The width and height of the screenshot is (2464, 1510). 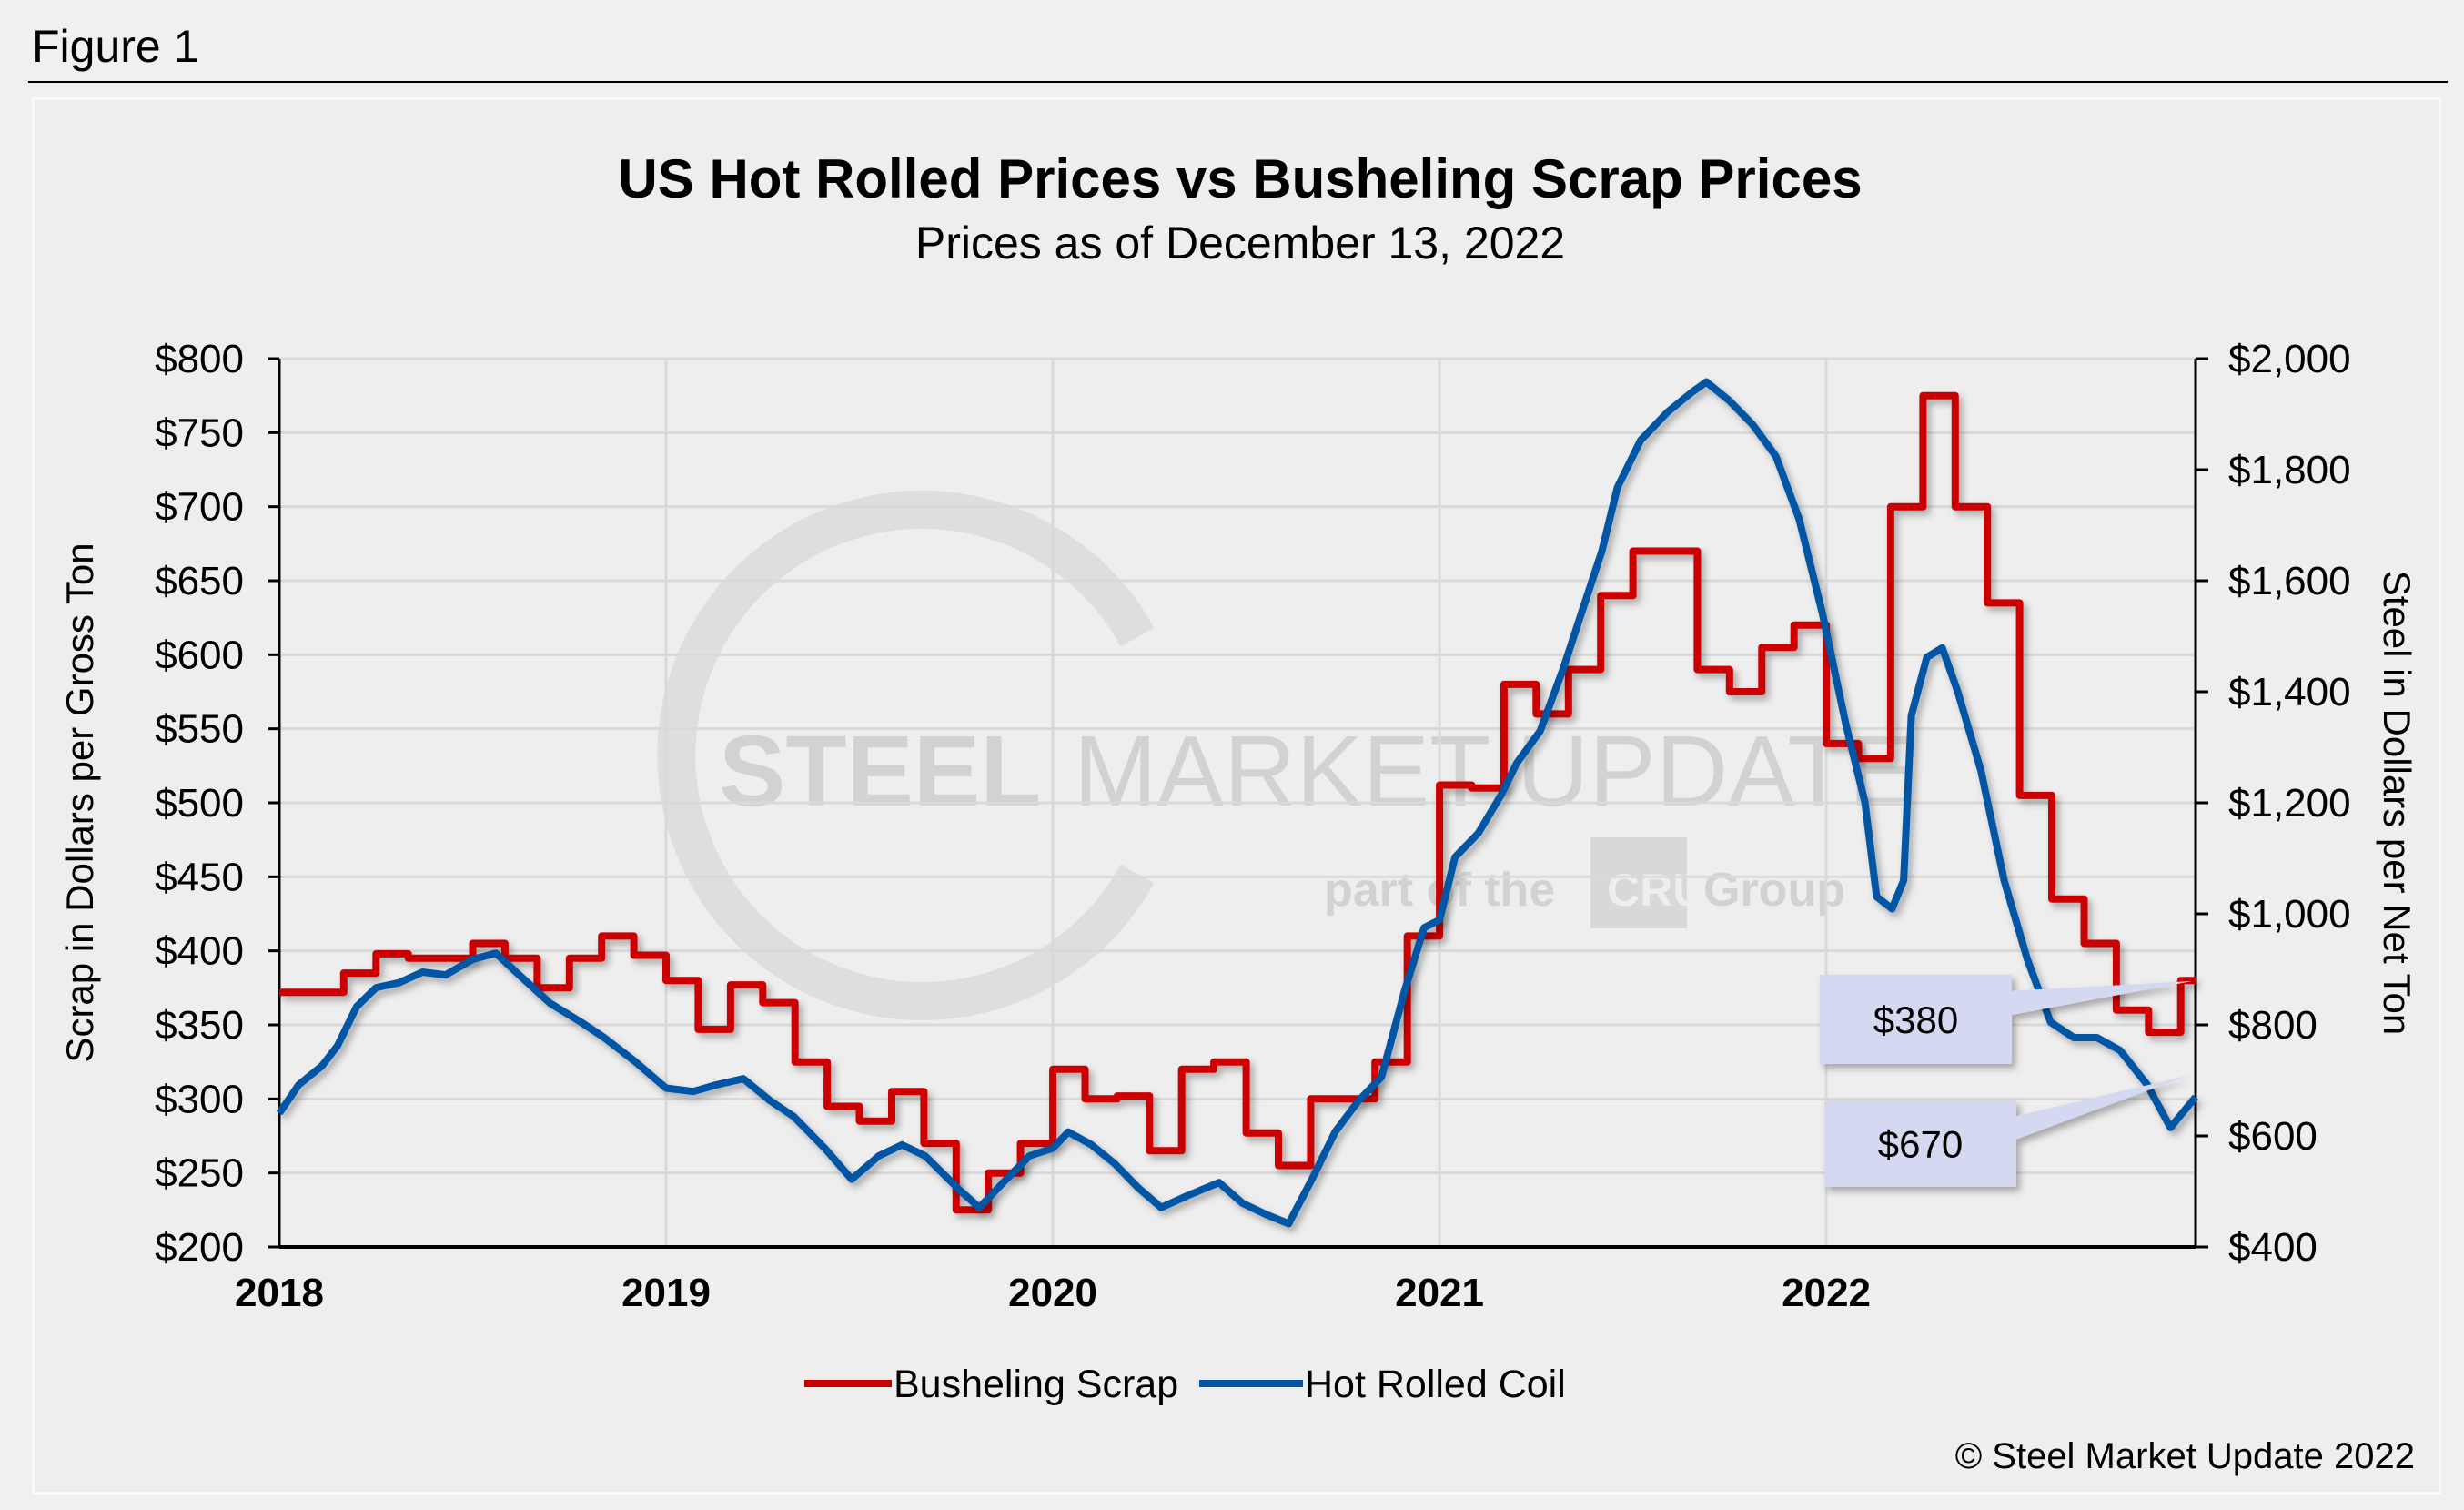 What do you see at coordinates (2289, 581) in the screenshot?
I see `right-tick-label: $1,600` at bounding box center [2289, 581].